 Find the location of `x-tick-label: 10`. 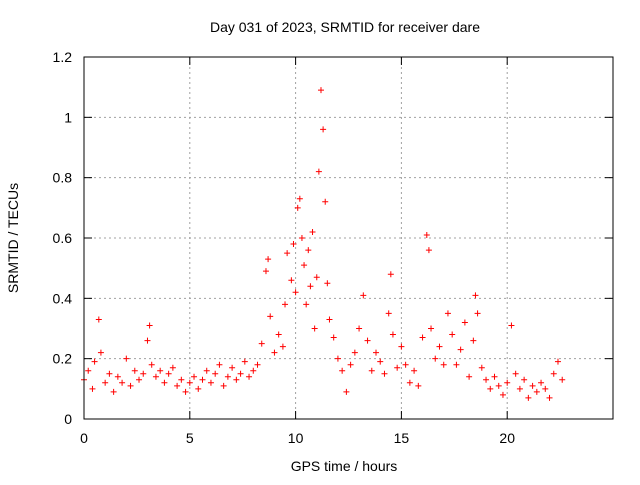

x-tick-label: 10 is located at coordinates (296, 438).